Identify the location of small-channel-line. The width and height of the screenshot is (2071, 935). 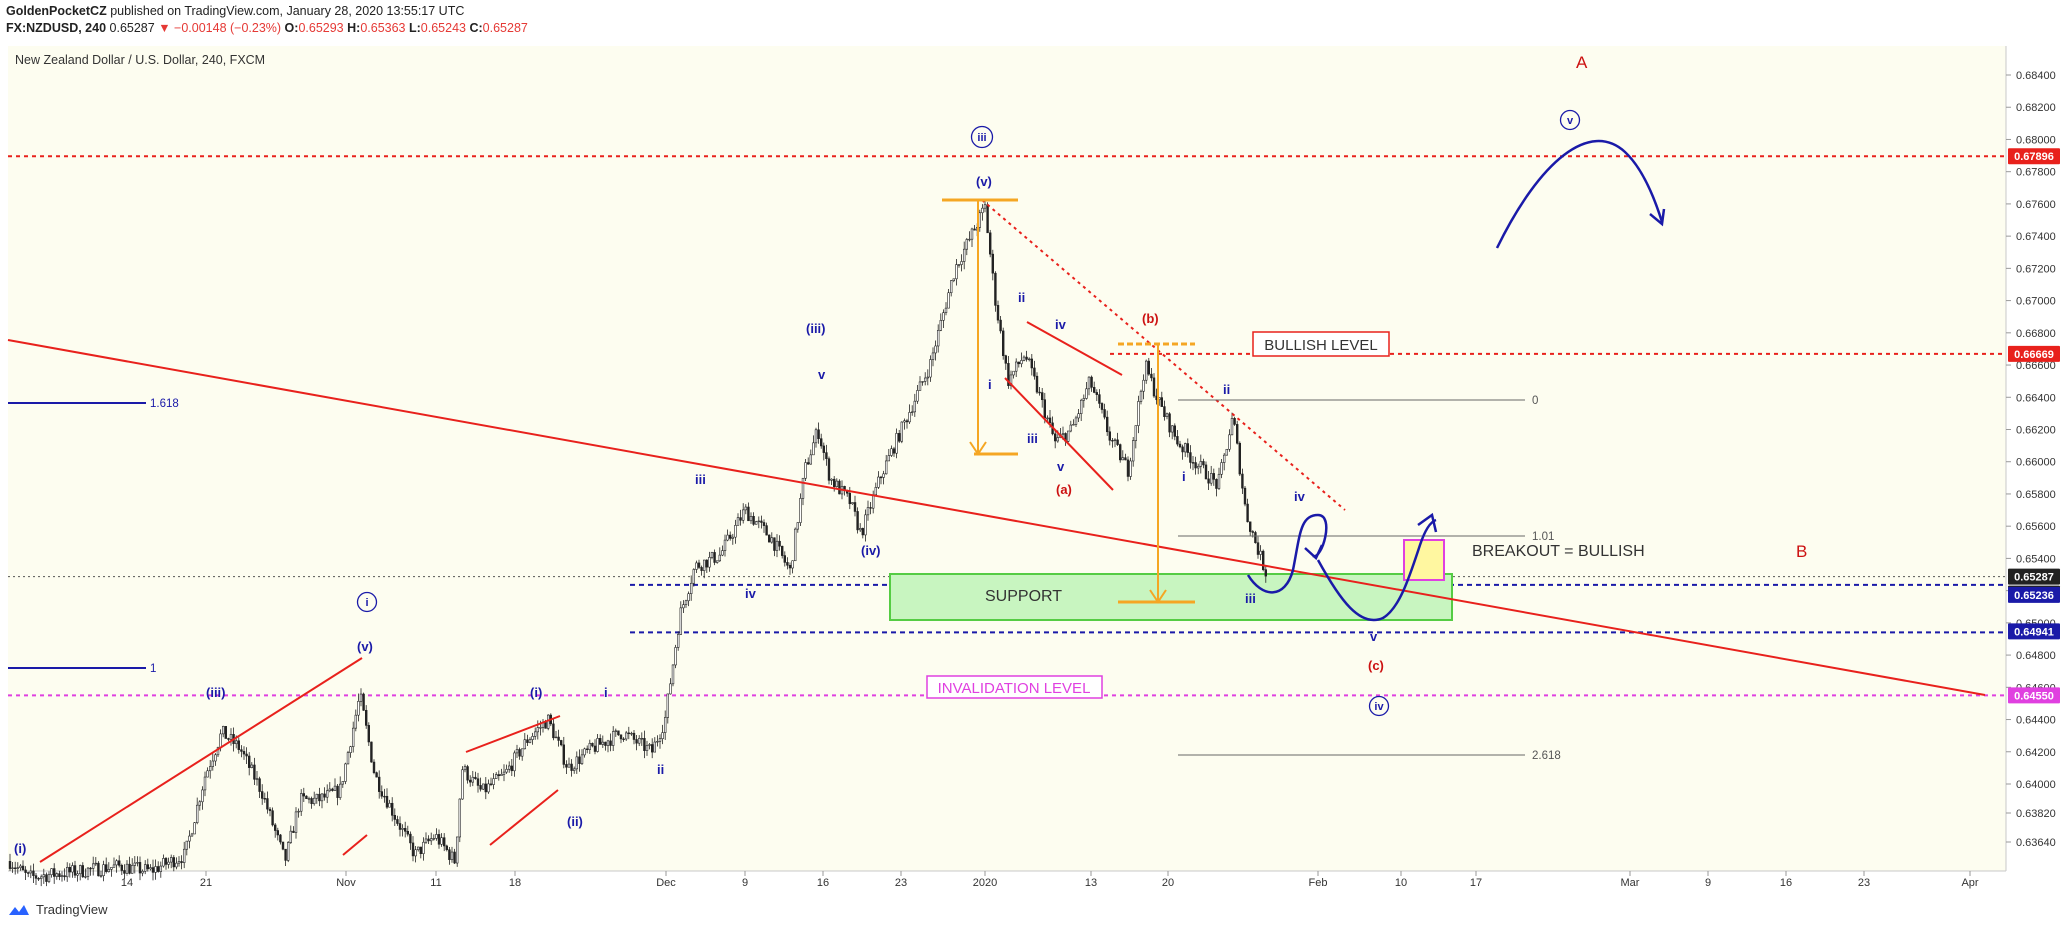
(355, 845).